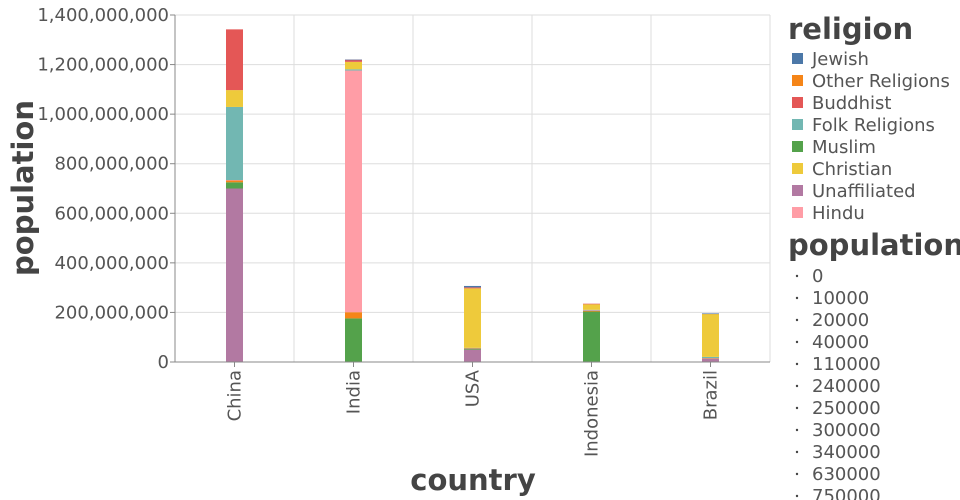 Image resolution: width=960 pixels, height=500 pixels. What do you see at coordinates (354, 392) in the screenshot?
I see `x-tick-label: India` at bounding box center [354, 392].